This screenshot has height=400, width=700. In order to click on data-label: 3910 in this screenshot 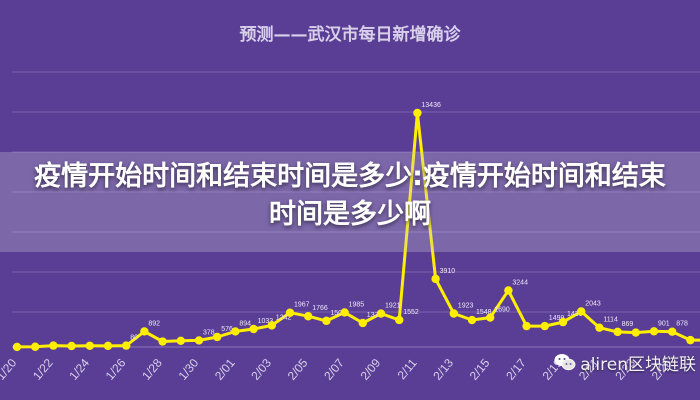, I will do `click(448, 271)`.